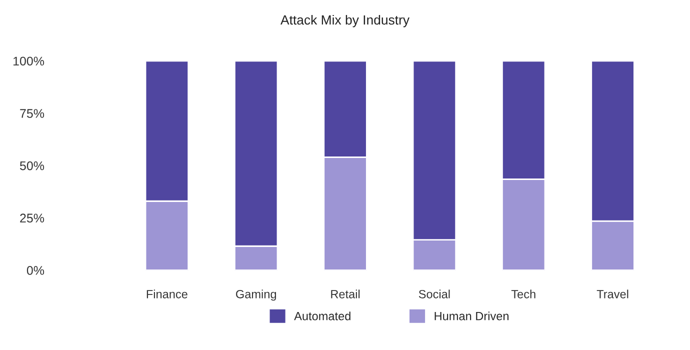 The width and height of the screenshot is (690, 350). Describe the element at coordinates (256, 295) in the screenshot. I see `x-tick-label: Gaming` at that location.